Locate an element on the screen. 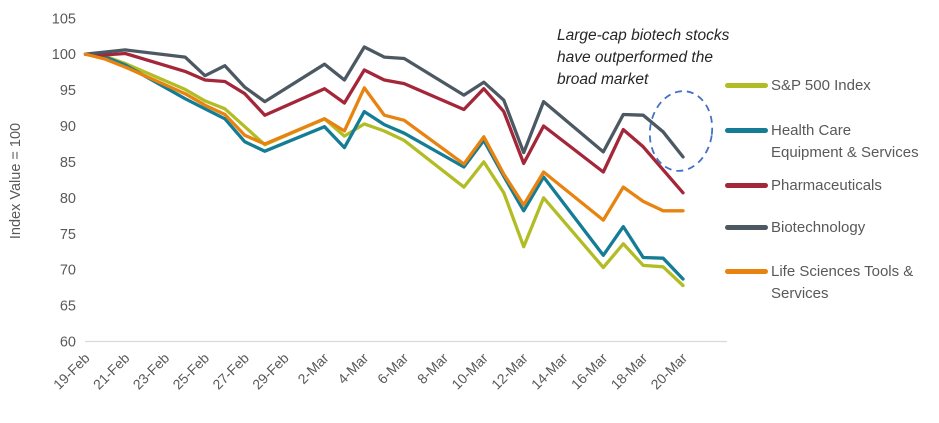 Image resolution: width=939 pixels, height=423 pixels. x-tick-label: 18-Mar is located at coordinates (629, 371).